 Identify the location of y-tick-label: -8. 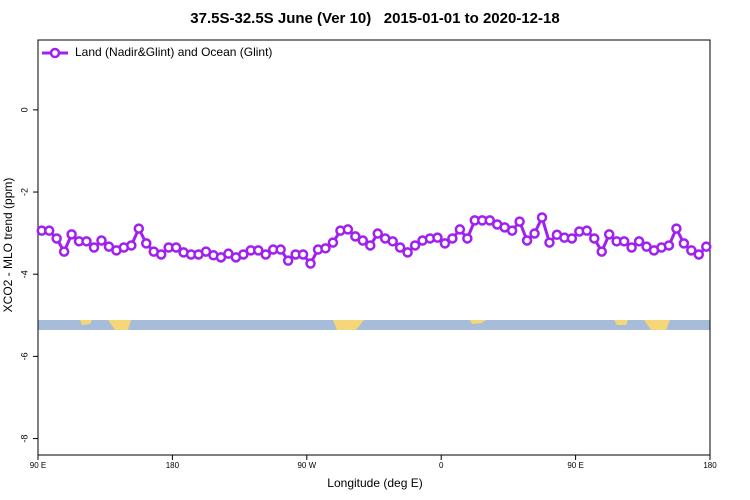
(24, 439).